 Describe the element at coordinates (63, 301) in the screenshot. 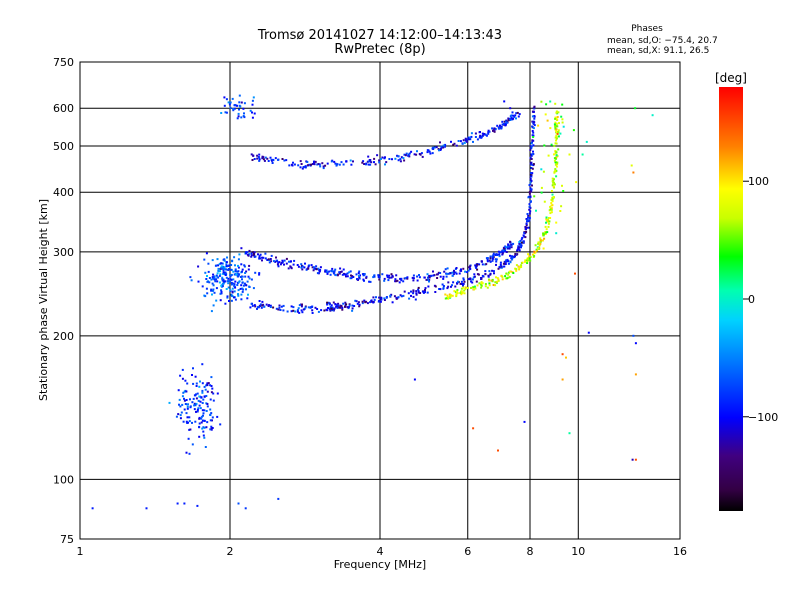

I see `y-axis-ticks: 75 100 200 300 400 500 600 750` at that location.